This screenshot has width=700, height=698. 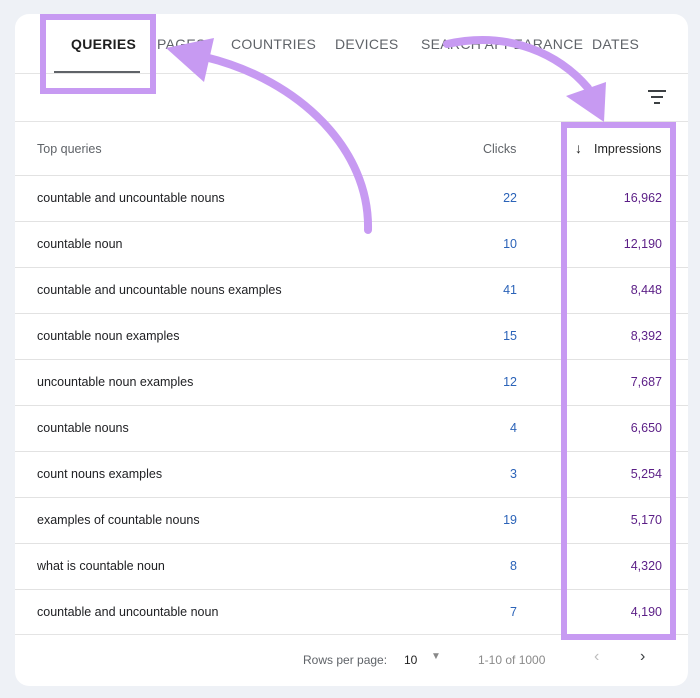 What do you see at coordinates (108, 336) in the screenshot?
I see `query-cell: countable noun examples` at bounding box center [108, 336].